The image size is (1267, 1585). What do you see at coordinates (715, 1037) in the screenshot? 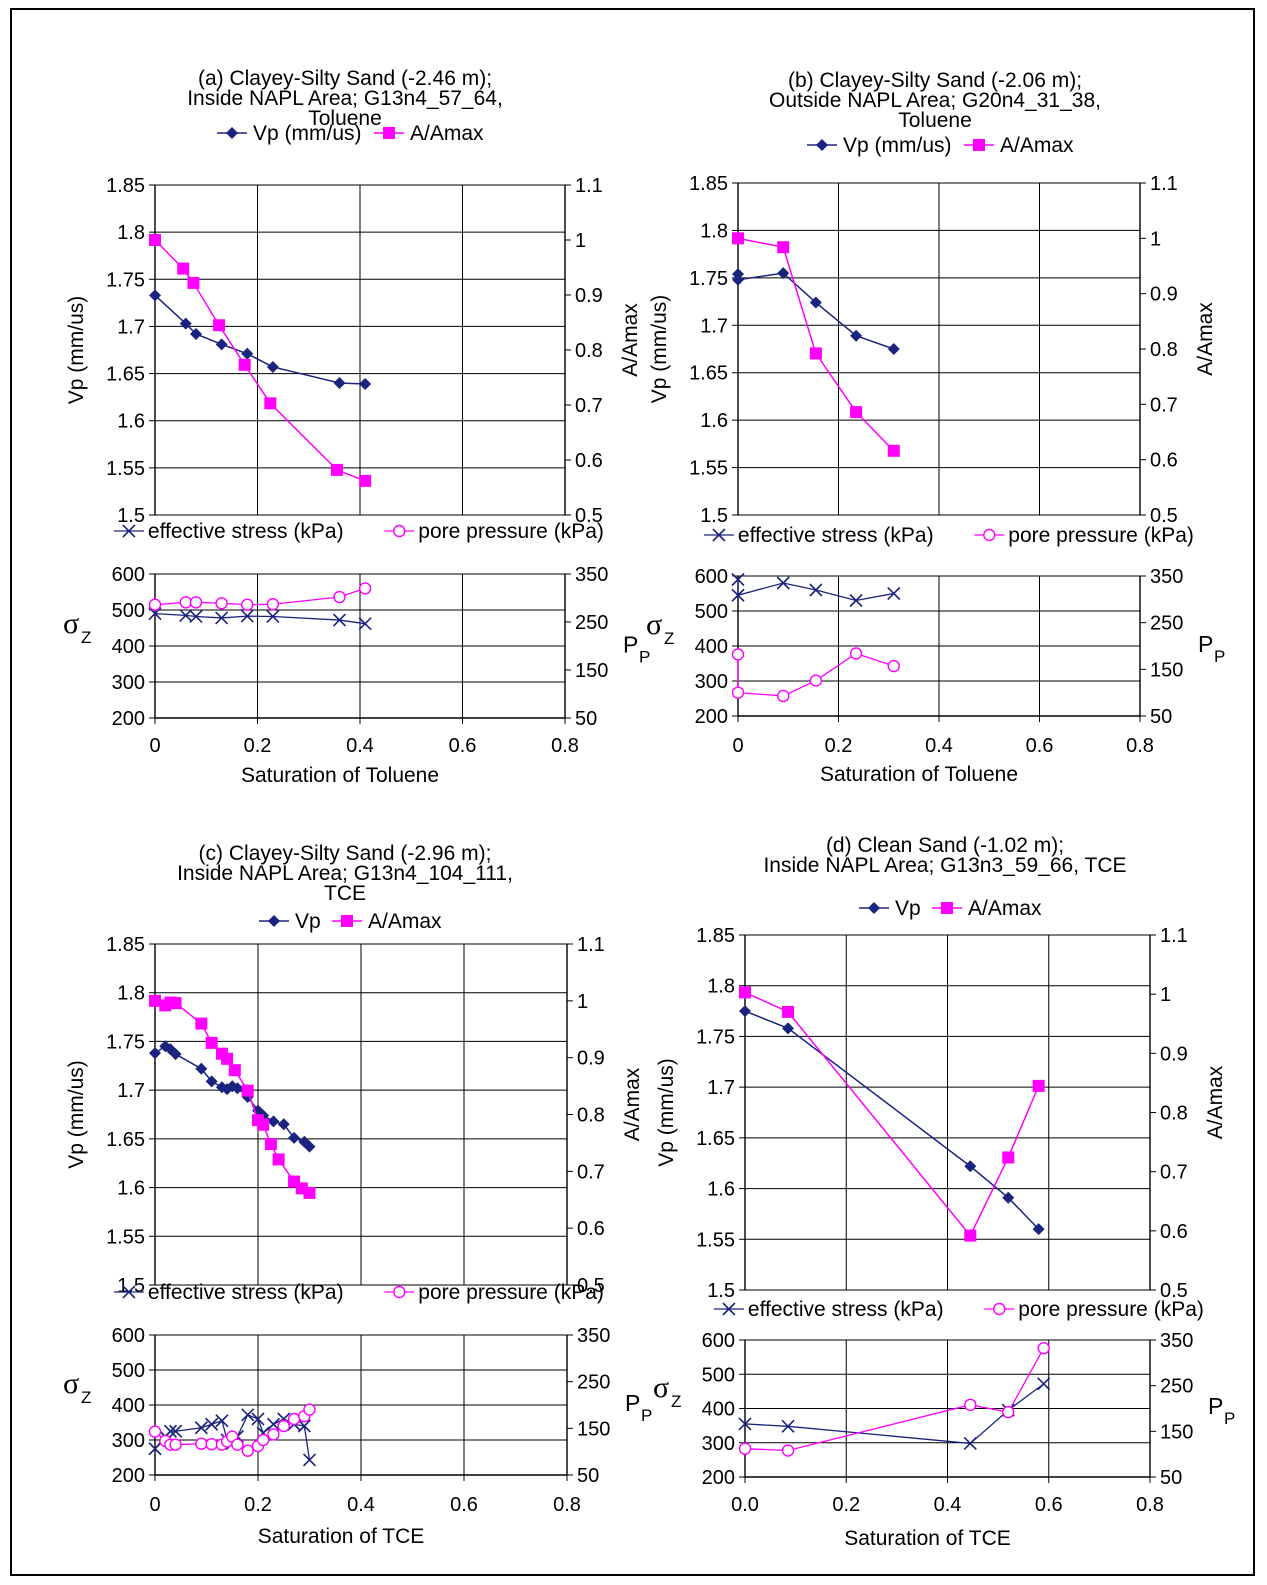
I see `y-tick-left: 1.75` at bounding box center [715, 1037].